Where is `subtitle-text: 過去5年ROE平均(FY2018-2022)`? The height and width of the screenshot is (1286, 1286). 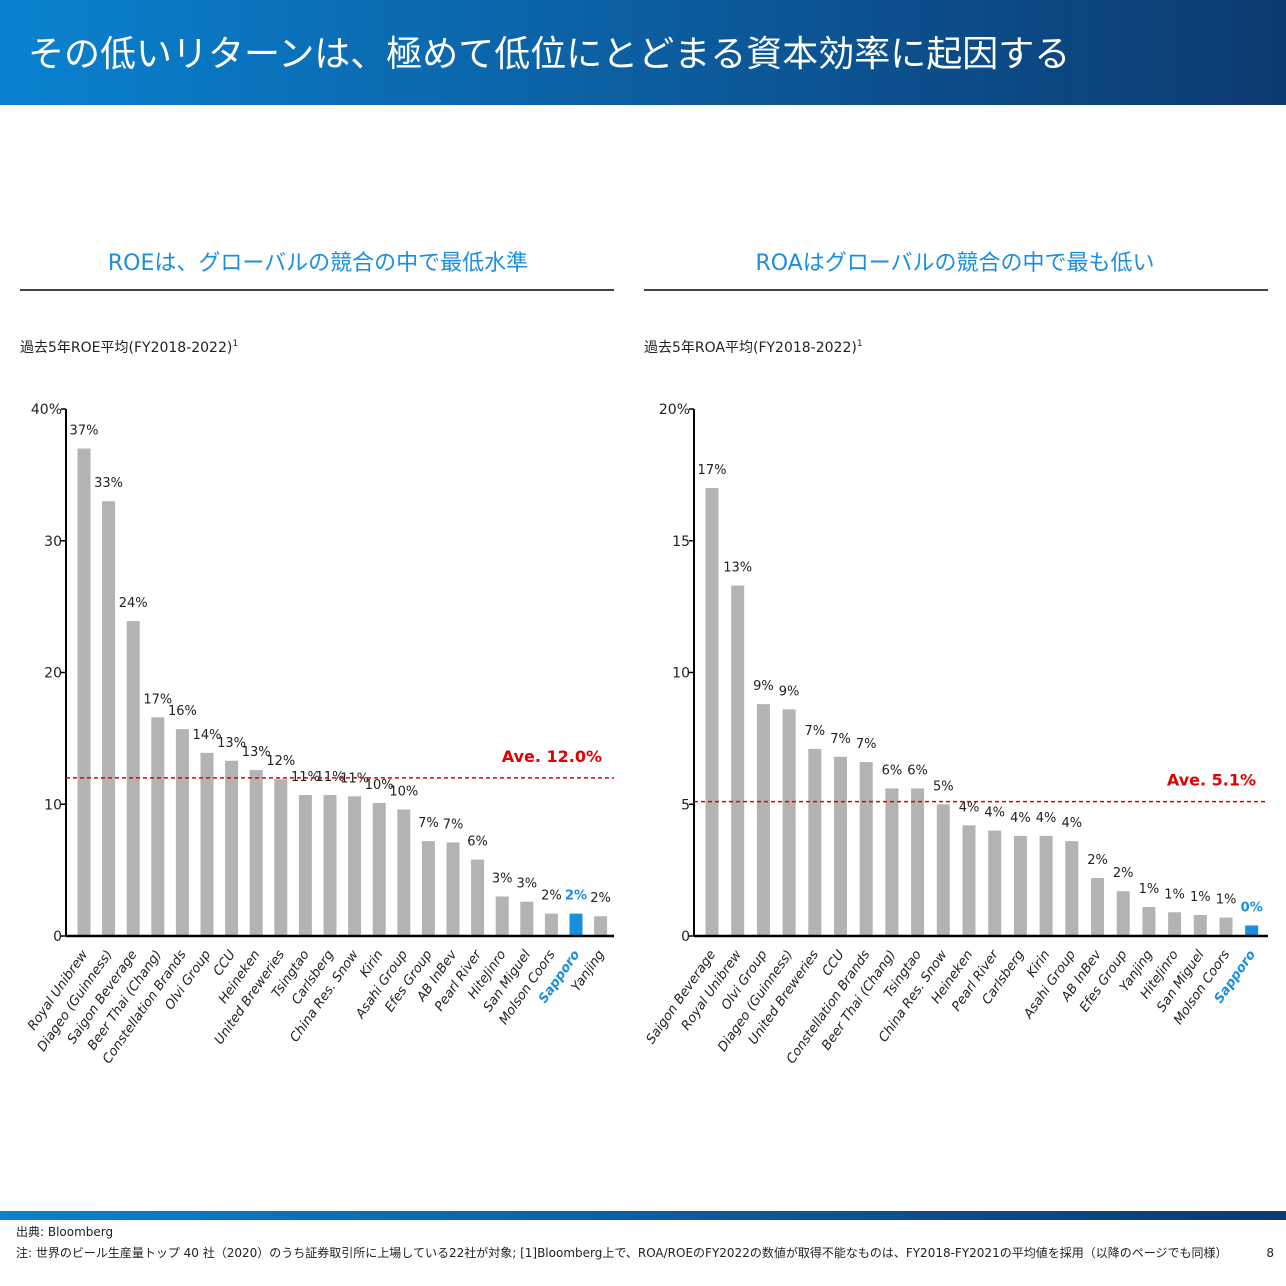 subtitle-text: 過去5年ROE平均(FY2018-2022) is located at coordinates (126, 348).